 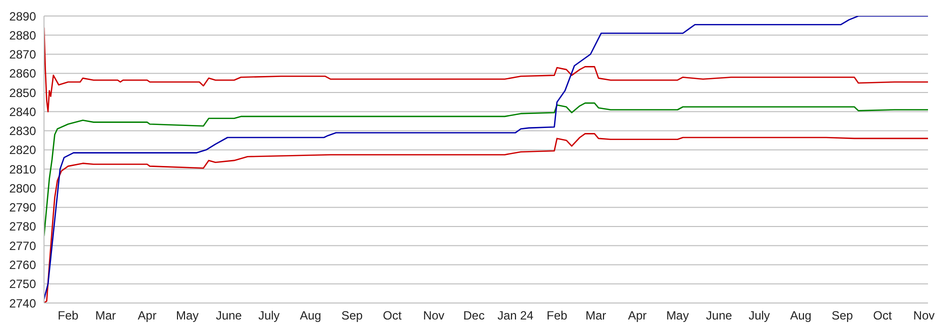 What do you see at coordinates (22, 35) in the screenshot?
I see `y-tick-label: 2880` at bounding box center [22, 35].